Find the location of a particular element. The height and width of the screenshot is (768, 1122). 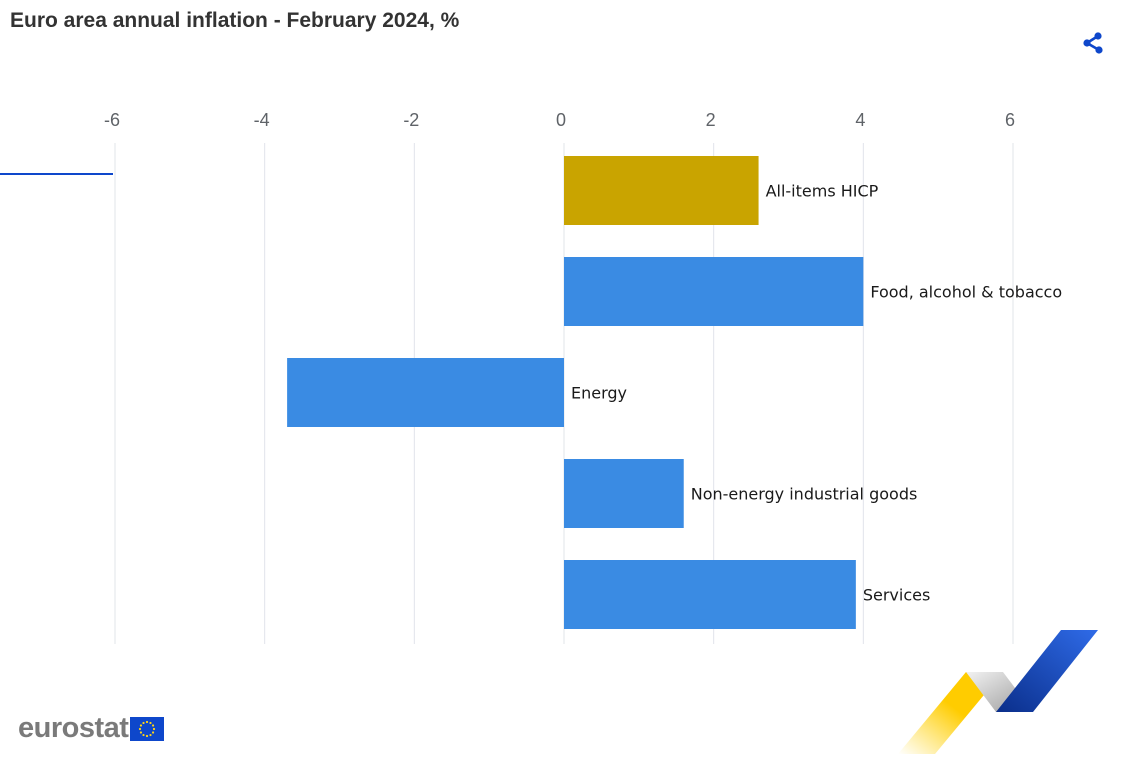

bar-label-food-alcohol-tobacco: Food, alcohol & tobacco is located at coordinates (966, 292).